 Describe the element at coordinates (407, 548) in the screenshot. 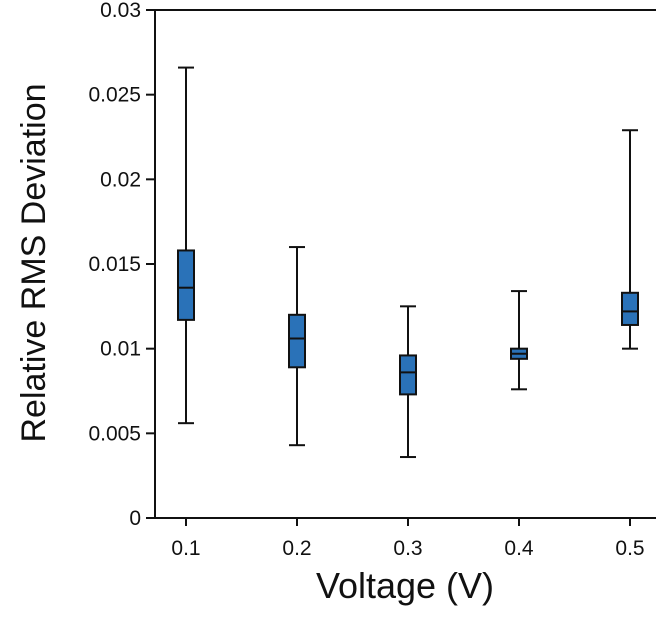

I see `x-tick-label: 0.3` at that location.